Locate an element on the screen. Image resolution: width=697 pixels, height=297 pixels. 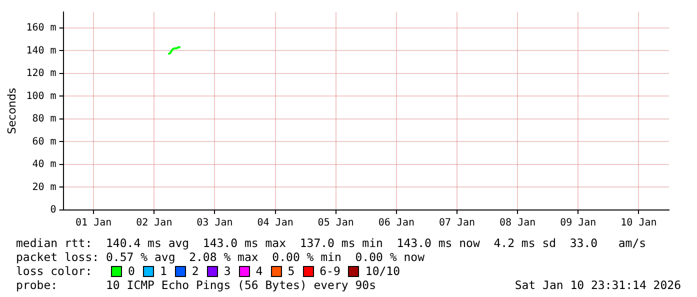
text: Sat Jan 10 23:31:14 2026 is located at coordinates (597, 285).